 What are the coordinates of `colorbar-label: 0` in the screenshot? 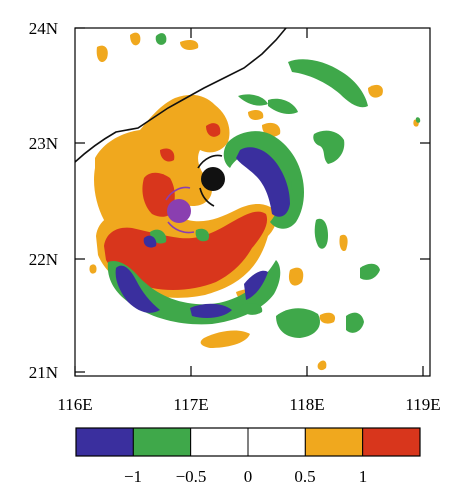 It's located at (248, 476).